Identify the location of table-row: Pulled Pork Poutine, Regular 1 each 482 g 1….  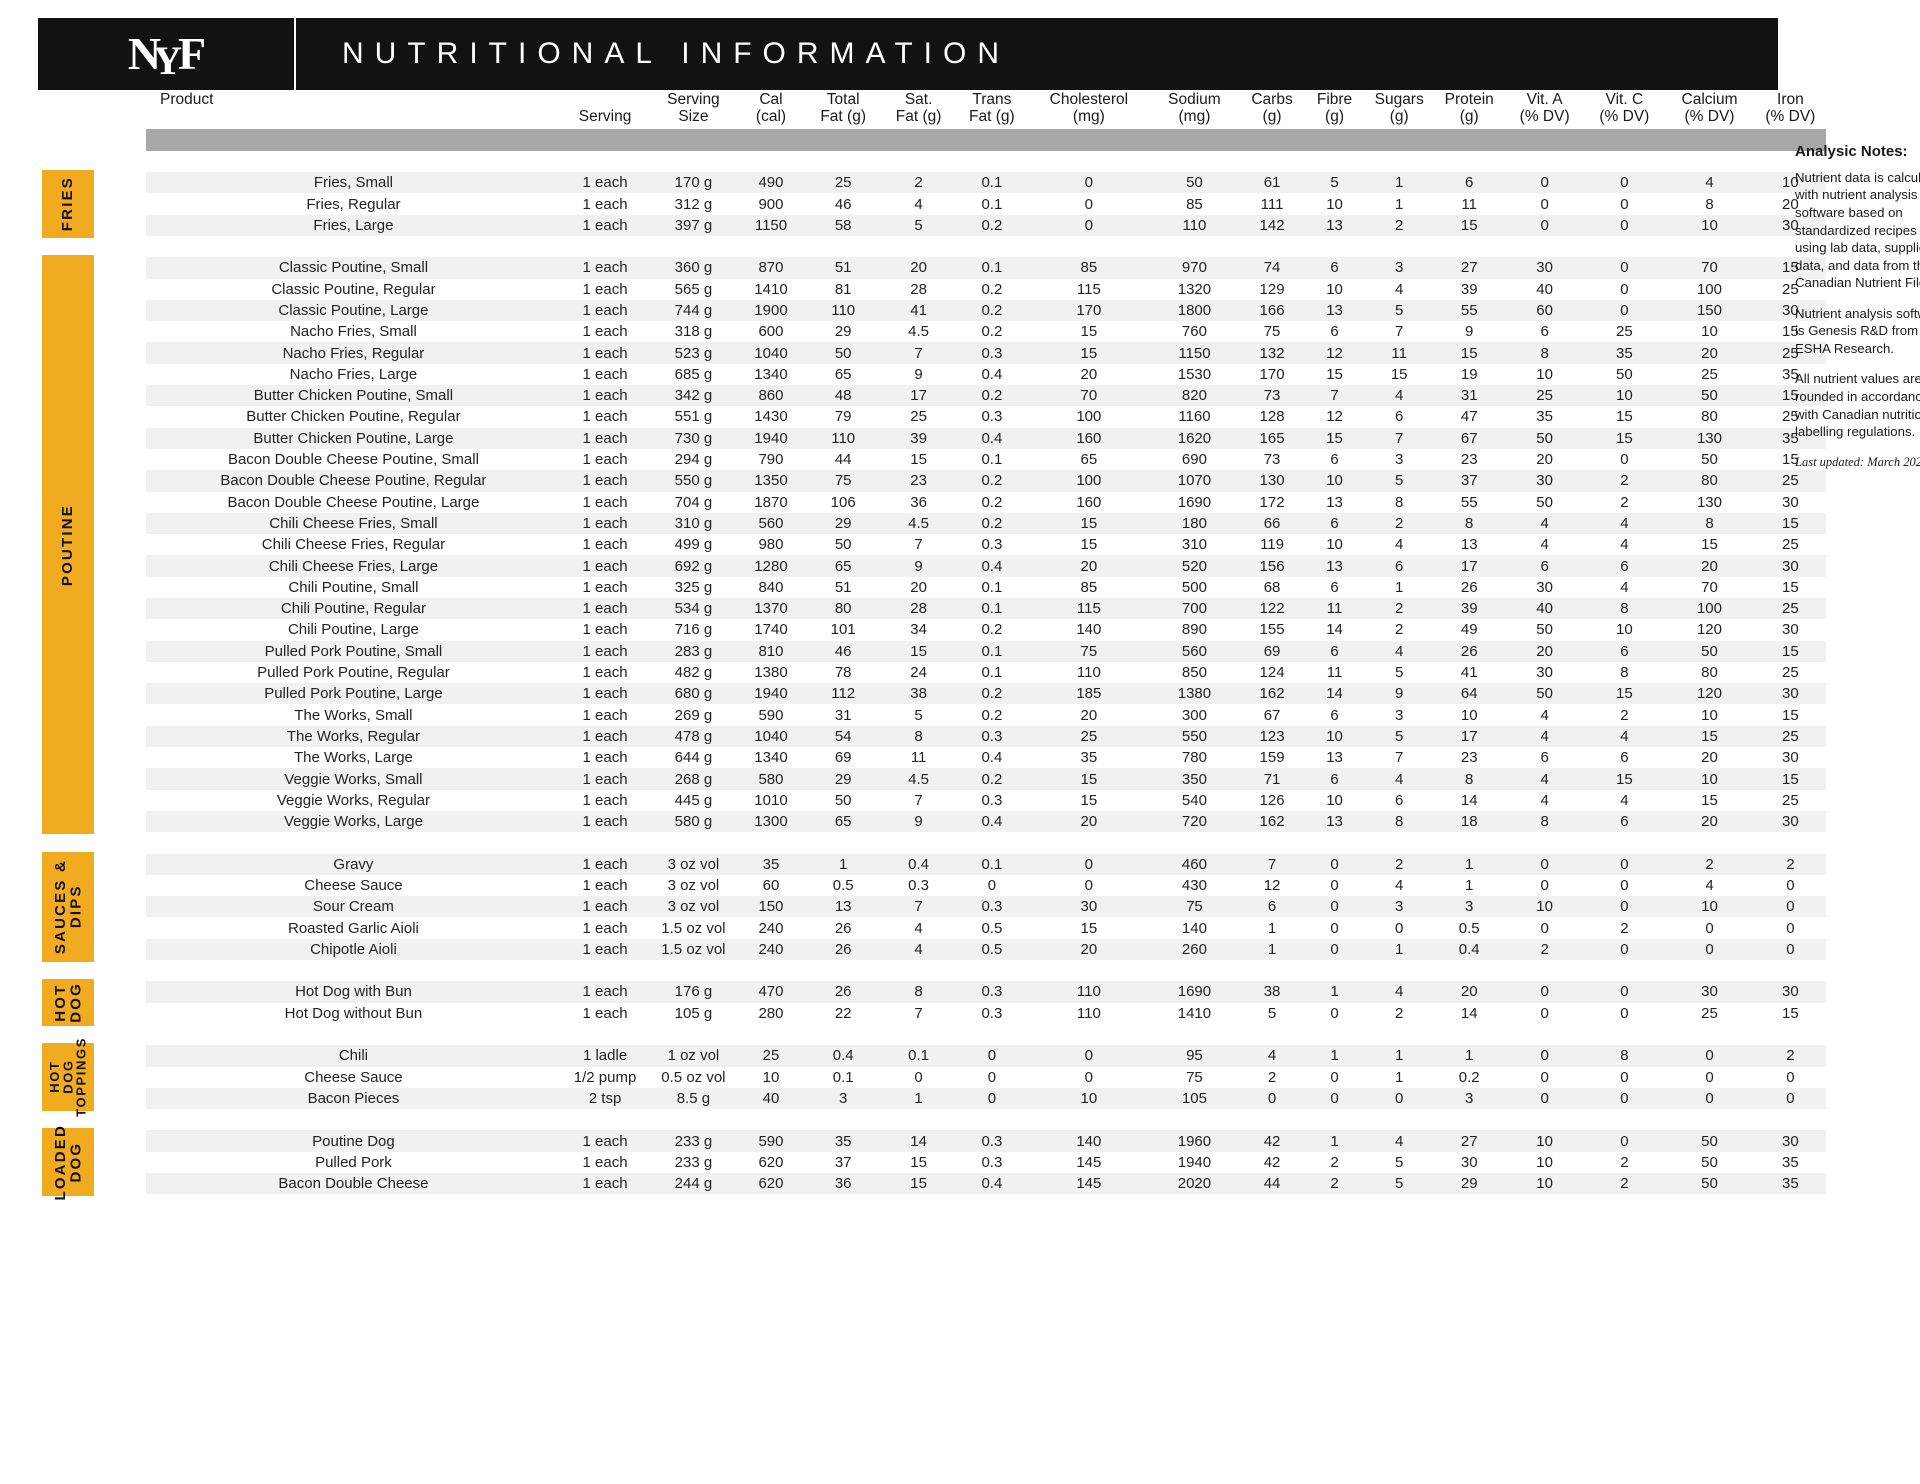
(986, 672).